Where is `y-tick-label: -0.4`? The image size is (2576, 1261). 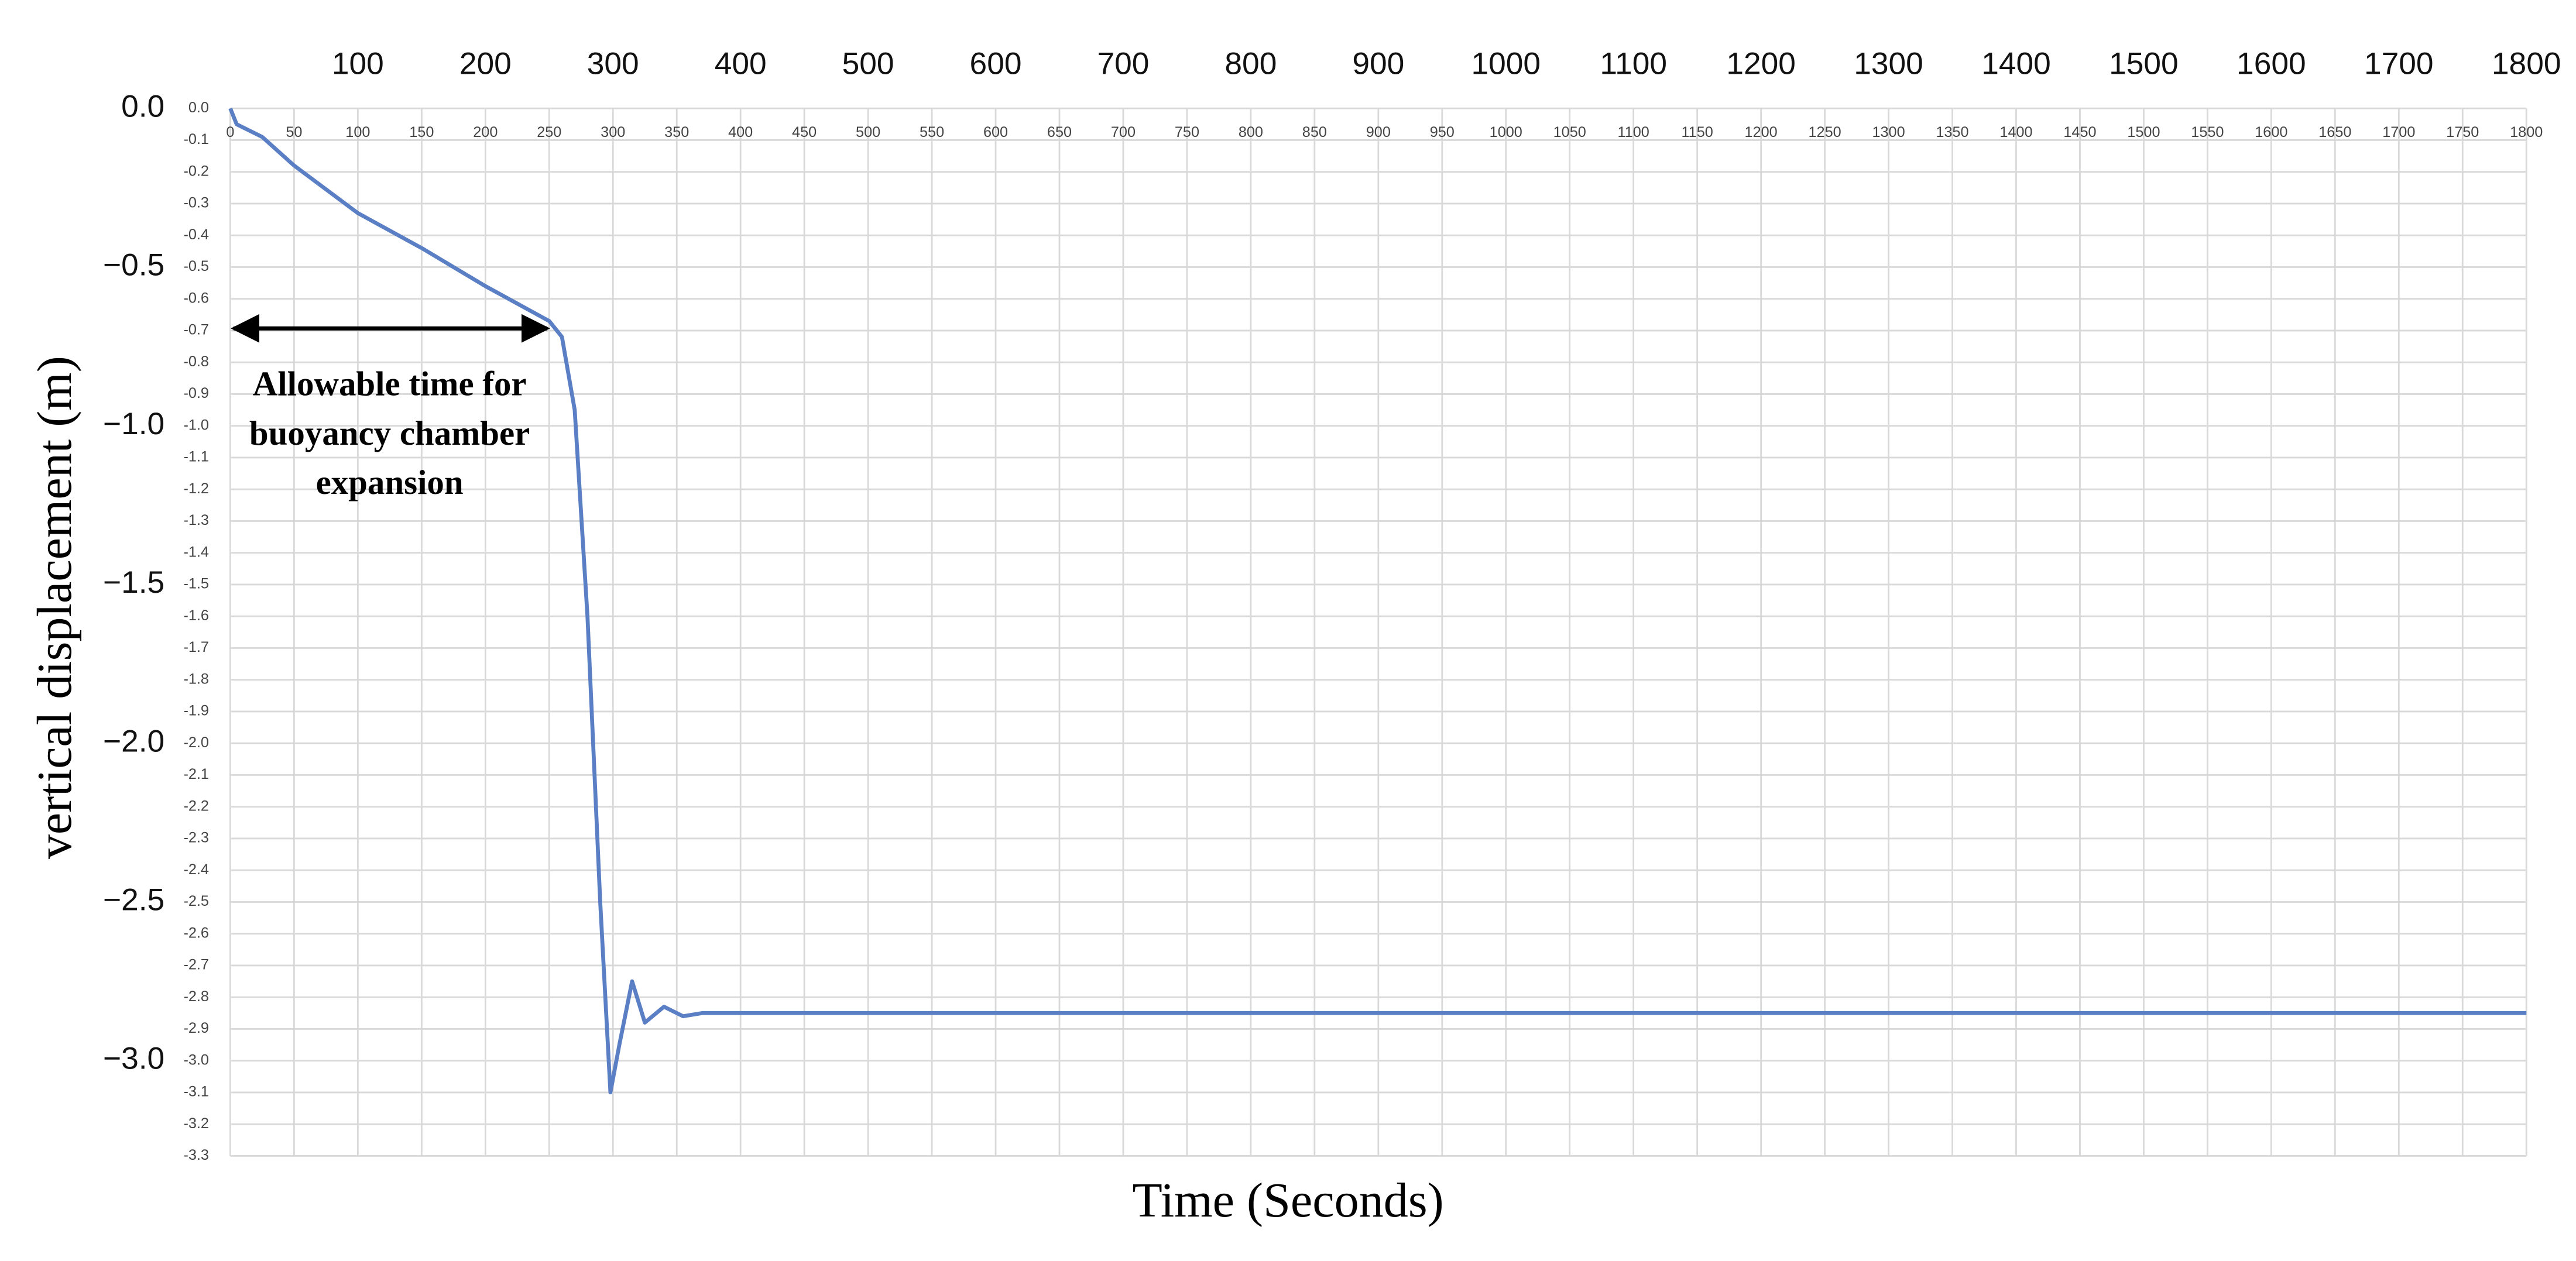
y-tick-label: -0.4 is located at coordinates (196, 234).